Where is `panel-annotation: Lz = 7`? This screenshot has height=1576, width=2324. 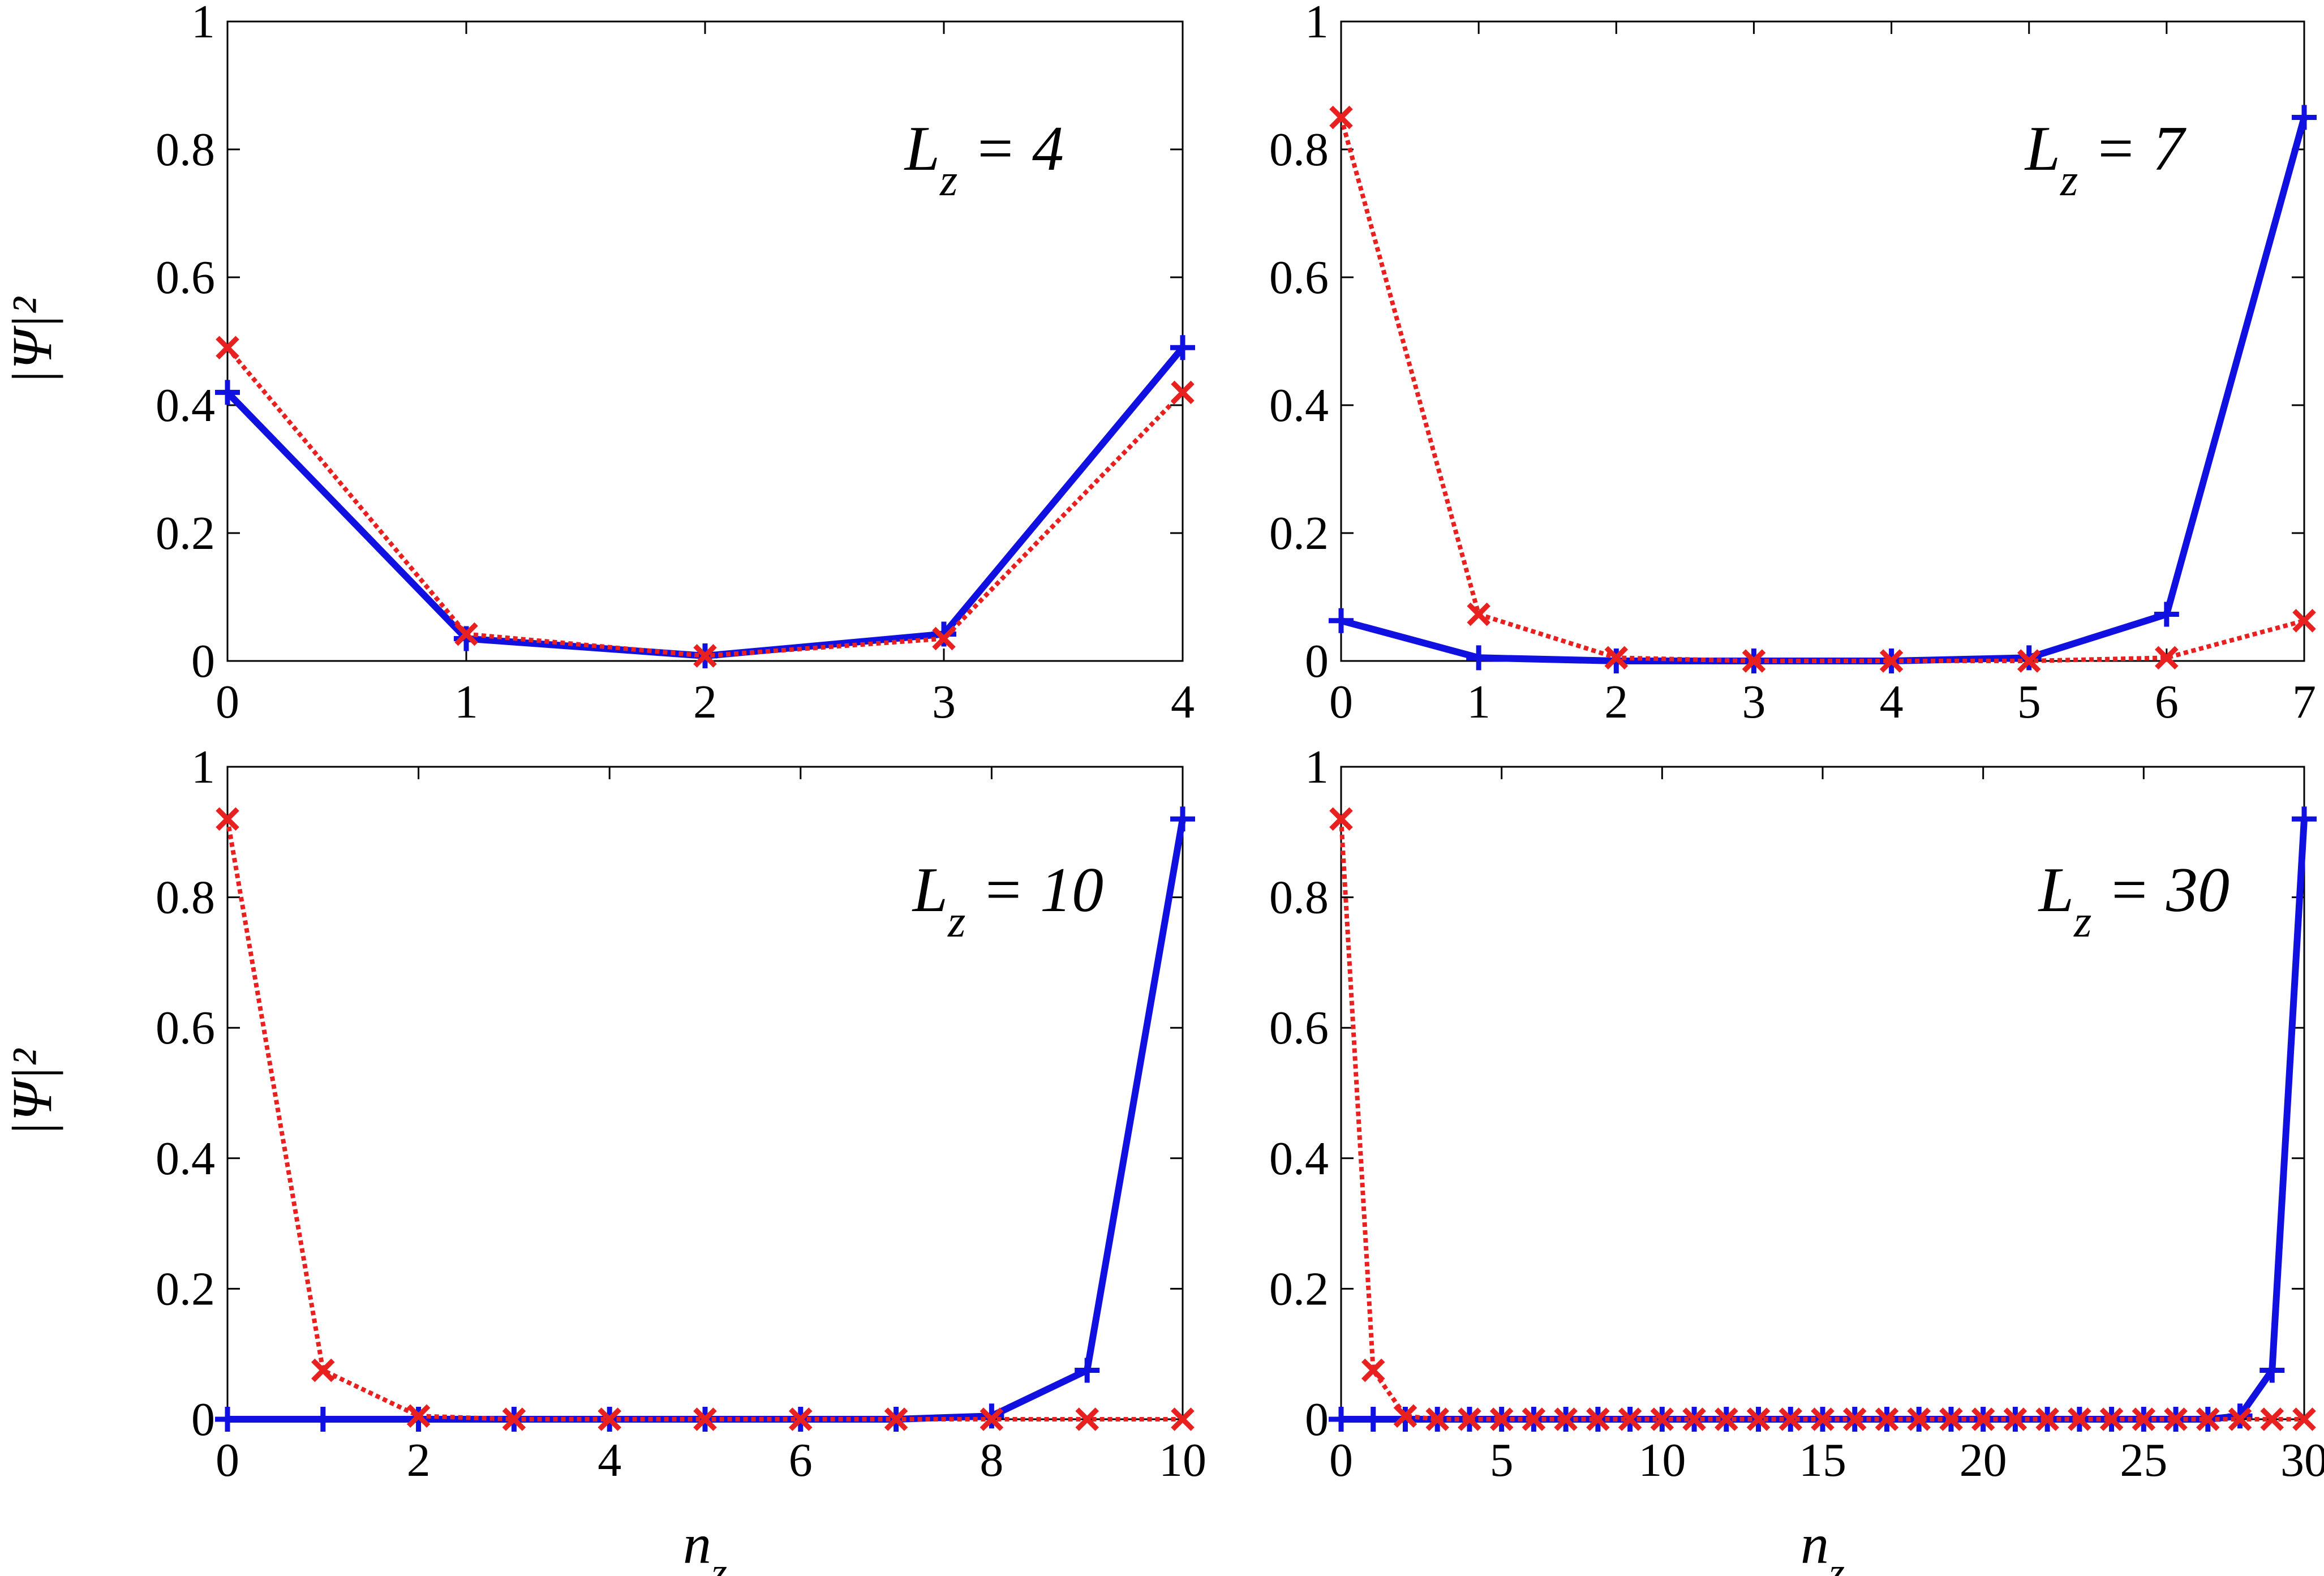 panel-annotation: Lz = 7 is located at coordinates (2105, 159).